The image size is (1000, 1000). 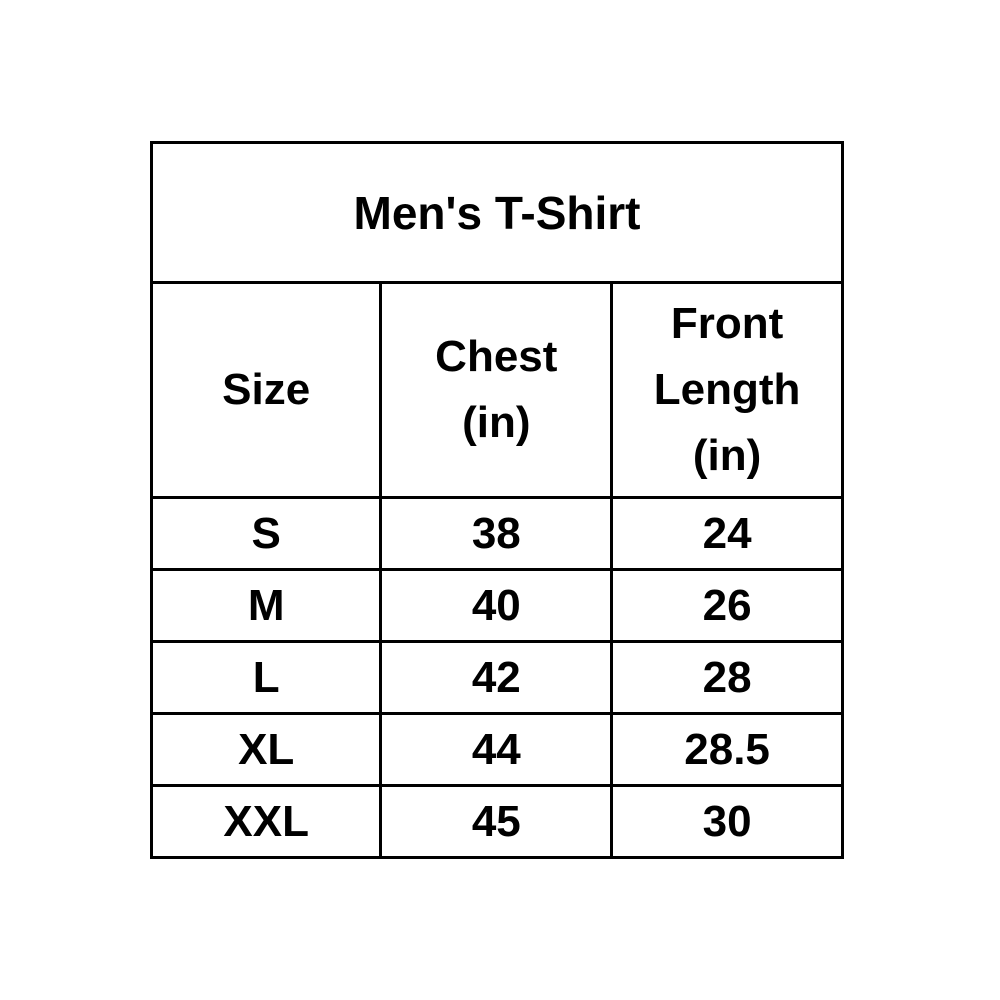 I want to click on column-header-chest: Chest (in), so click(x=496, y=390).